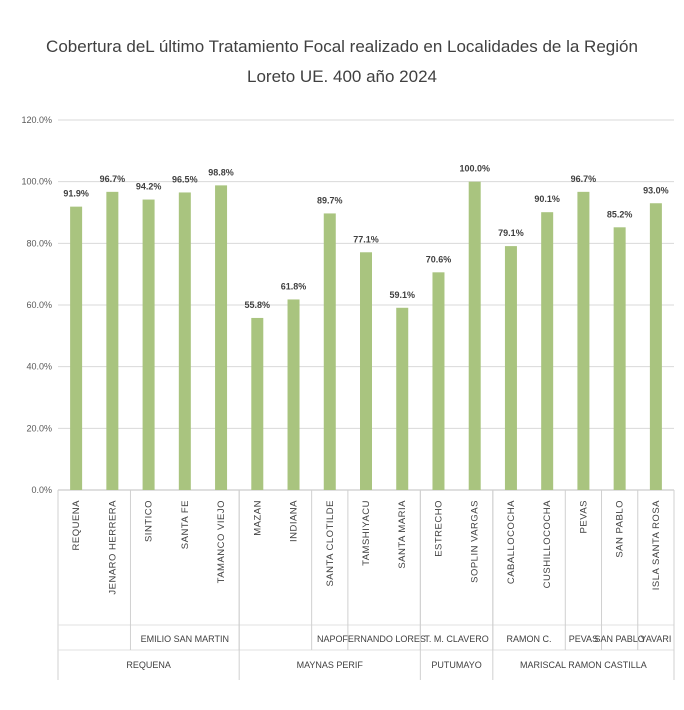  I want to click on data-label: 98.8%, so click(221, 172).